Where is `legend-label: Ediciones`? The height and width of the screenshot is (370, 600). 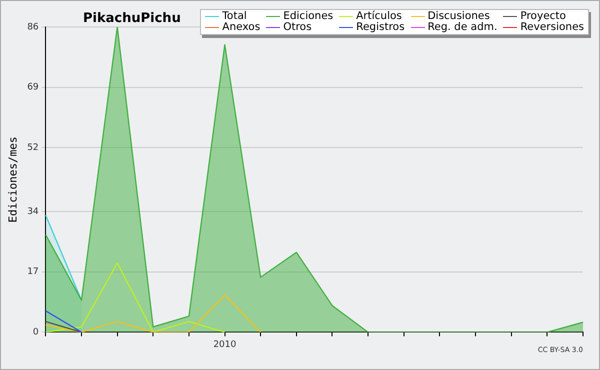
legend-label: Ediciones is located at coordinates (308, 16).